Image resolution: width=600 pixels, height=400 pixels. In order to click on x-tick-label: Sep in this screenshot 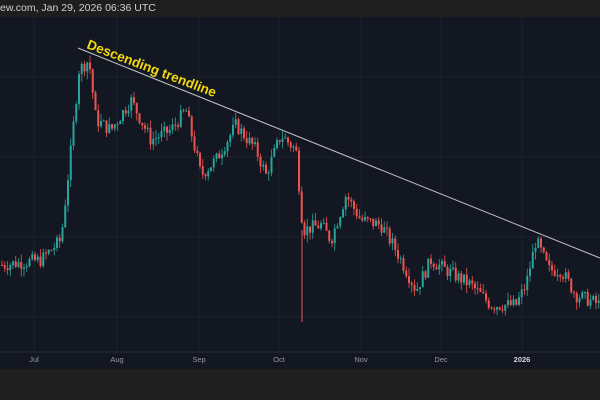, I will do `click(198, 359)`.